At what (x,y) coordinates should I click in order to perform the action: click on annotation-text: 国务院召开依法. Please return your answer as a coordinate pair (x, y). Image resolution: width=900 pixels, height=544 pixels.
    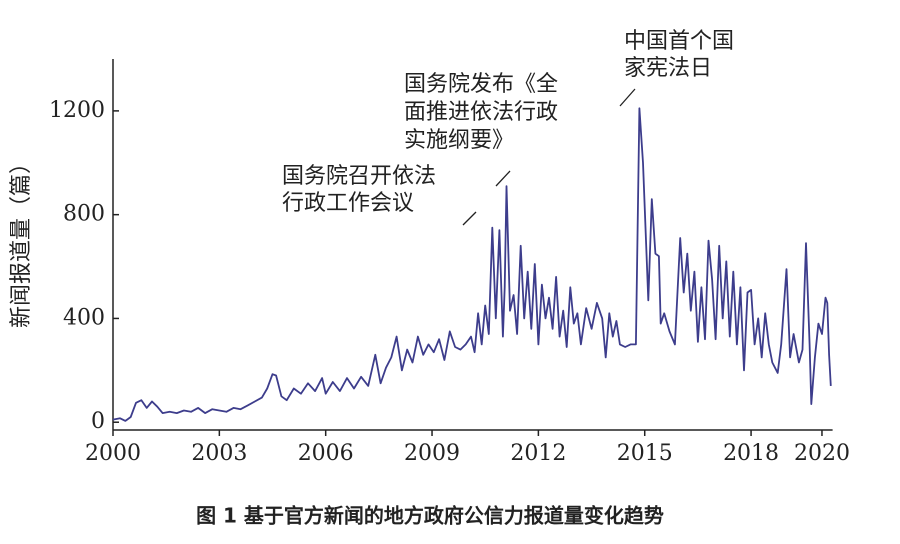
    Looking at the image, I should click on (359, 176).